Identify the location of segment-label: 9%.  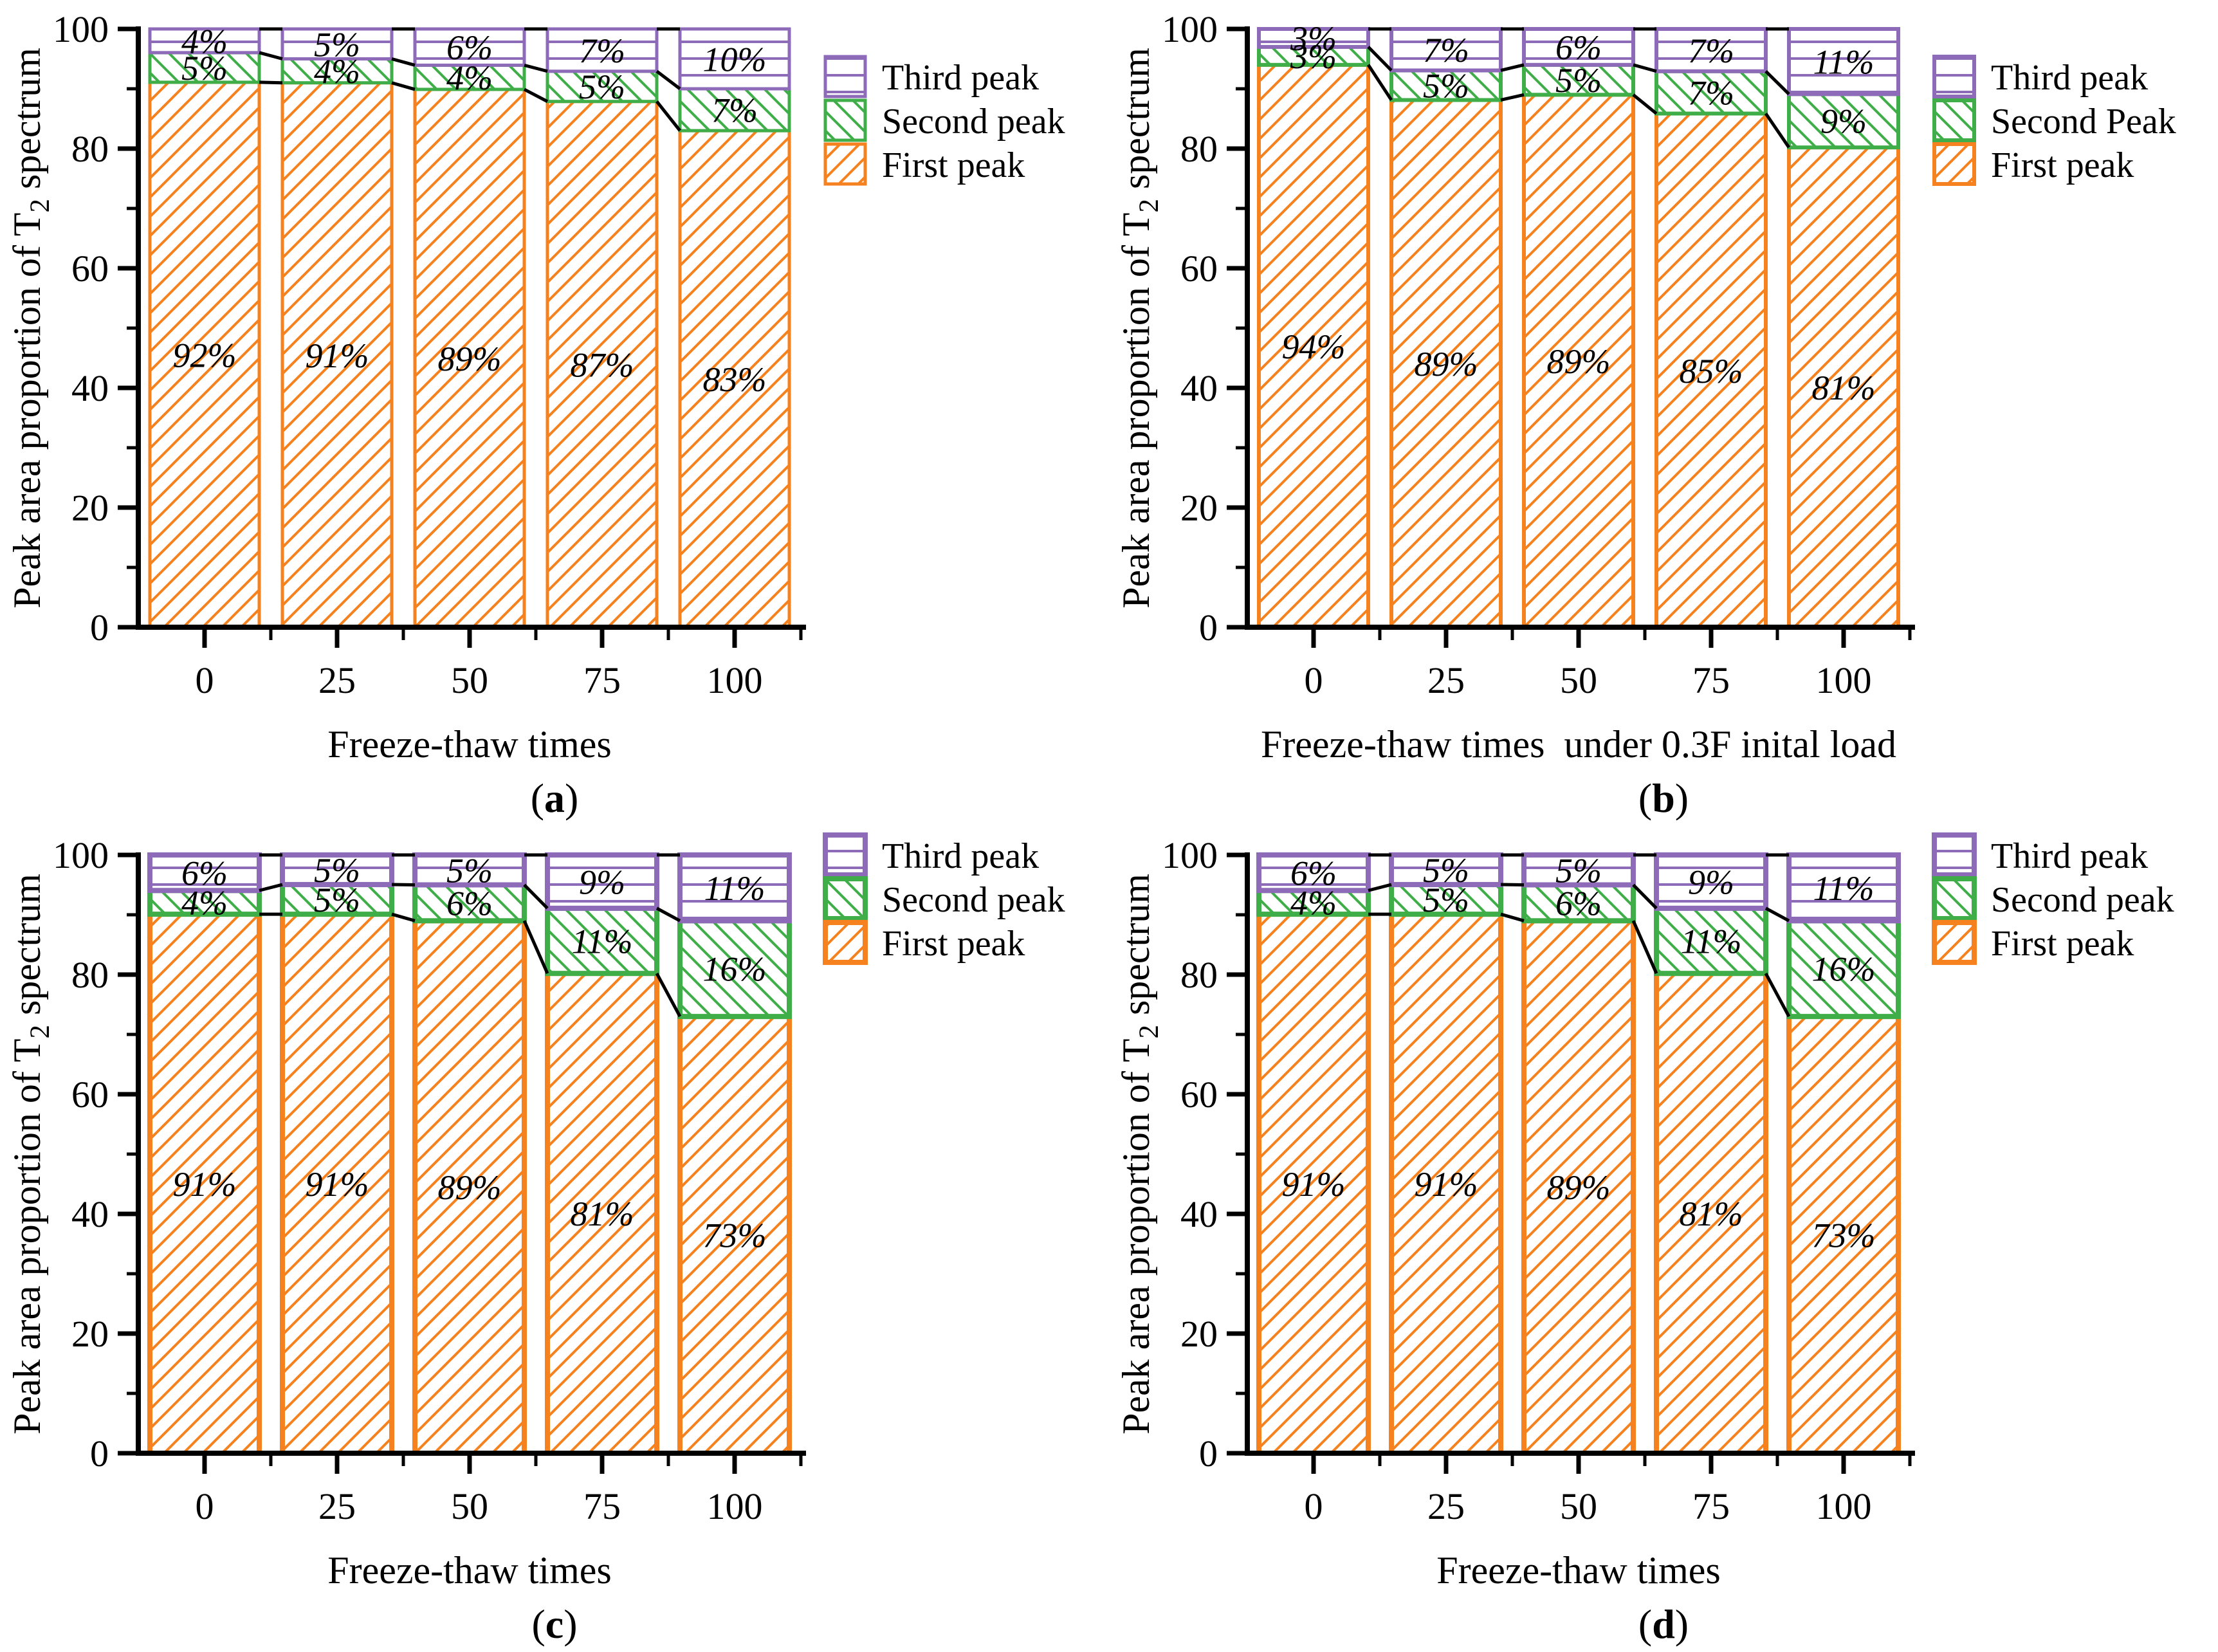
(1844, 121).